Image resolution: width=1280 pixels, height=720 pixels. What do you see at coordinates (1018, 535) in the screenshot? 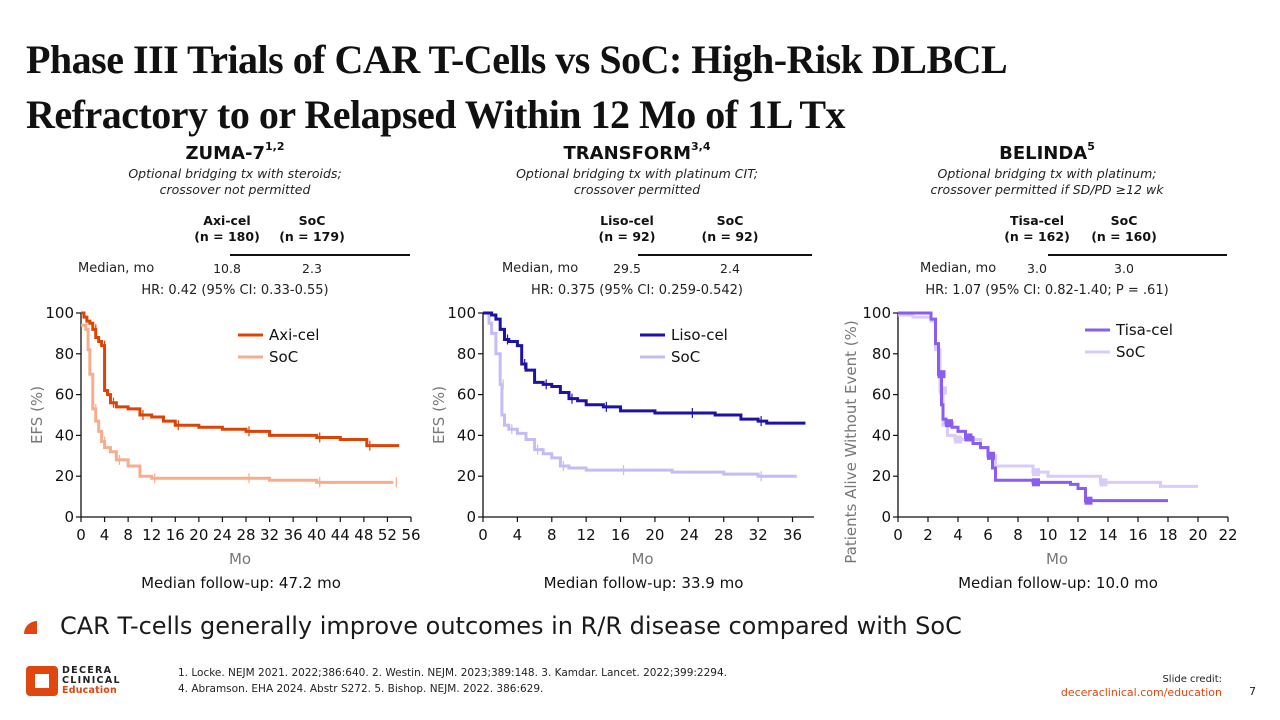
I see `x-tick-label: 8` at bounding box center [1018, 535].